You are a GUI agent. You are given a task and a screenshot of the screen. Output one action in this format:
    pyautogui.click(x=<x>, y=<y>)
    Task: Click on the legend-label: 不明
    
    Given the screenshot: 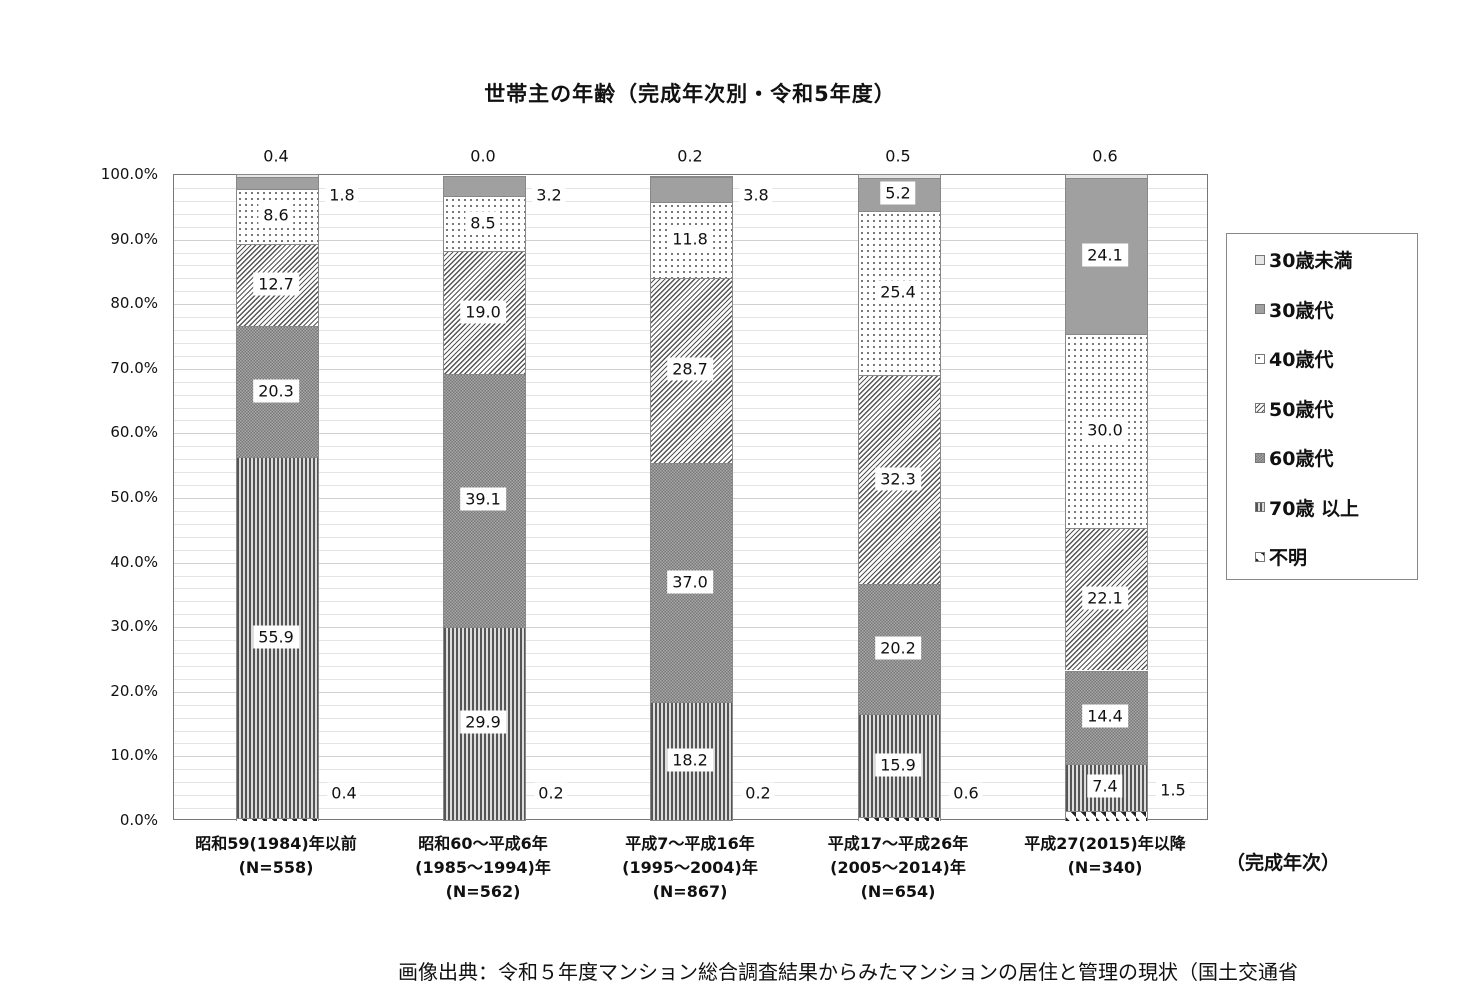 What is the action you would take?
    pyautogui.click(x=1288, y=558)
    